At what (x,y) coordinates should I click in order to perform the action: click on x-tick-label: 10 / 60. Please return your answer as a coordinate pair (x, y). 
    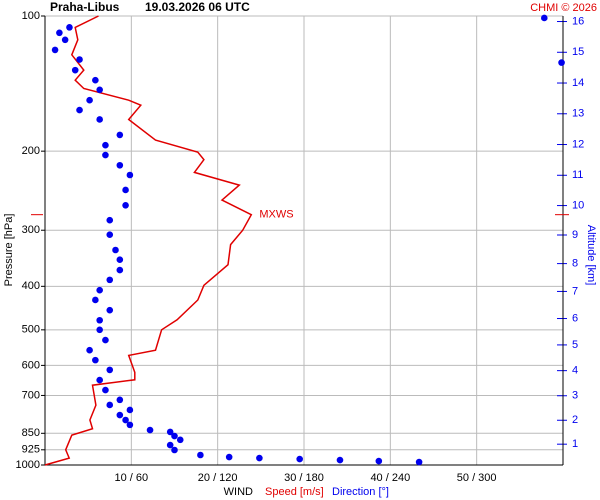
    Looking at the image, I should click on (132, 478).